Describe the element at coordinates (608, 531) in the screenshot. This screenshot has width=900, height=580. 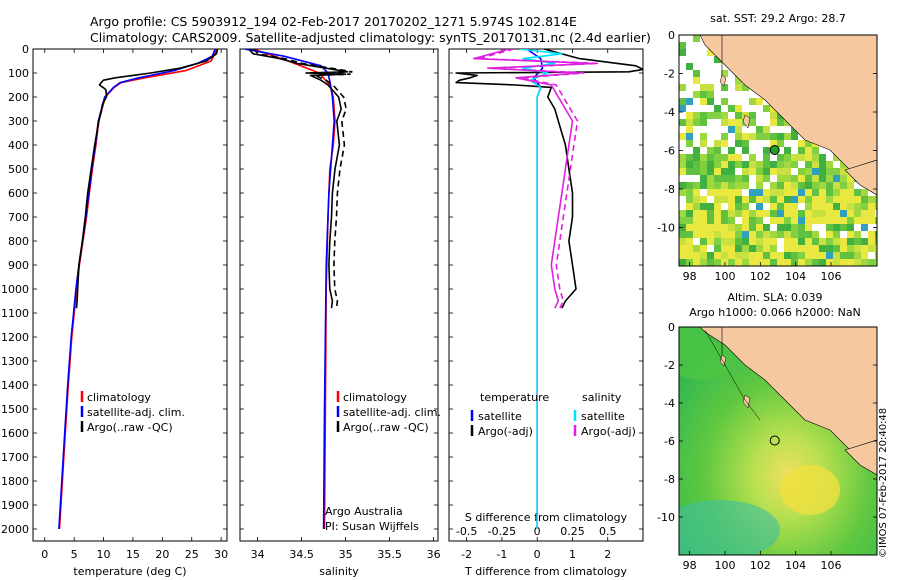
I see `x-tick-label-s: 0.5` at that location.